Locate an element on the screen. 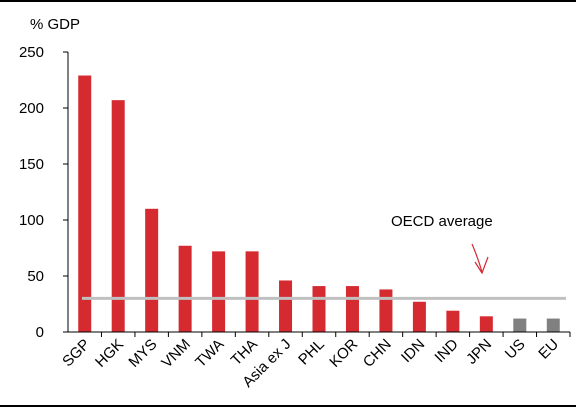  bar-eu is located at coordinates (553, 325).